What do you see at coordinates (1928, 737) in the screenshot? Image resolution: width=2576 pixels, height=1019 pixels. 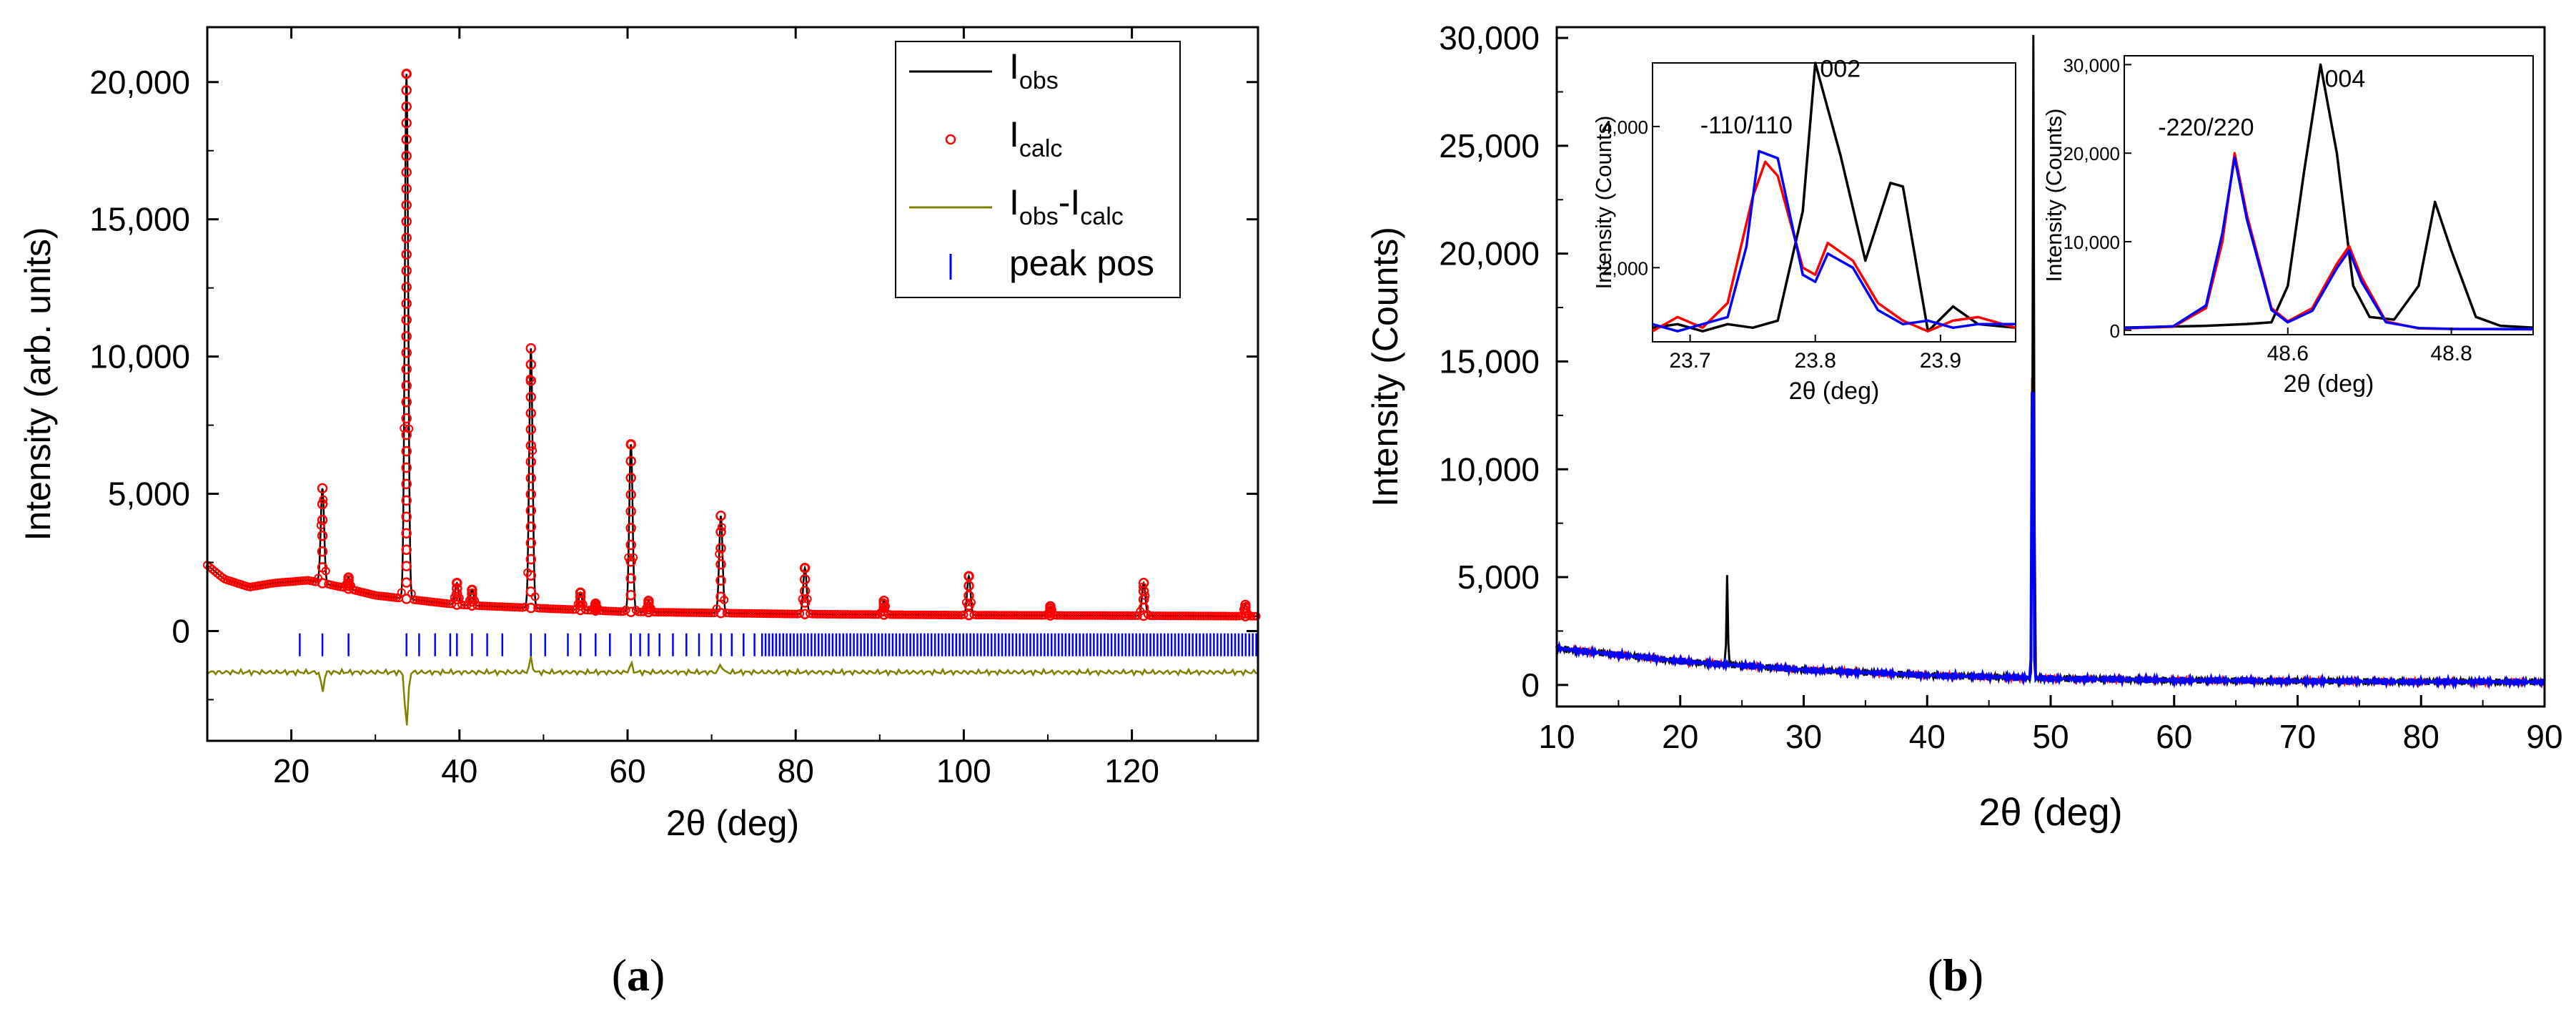 I see `b-x-tick-label: 40` at bounding box center [1928, 737].